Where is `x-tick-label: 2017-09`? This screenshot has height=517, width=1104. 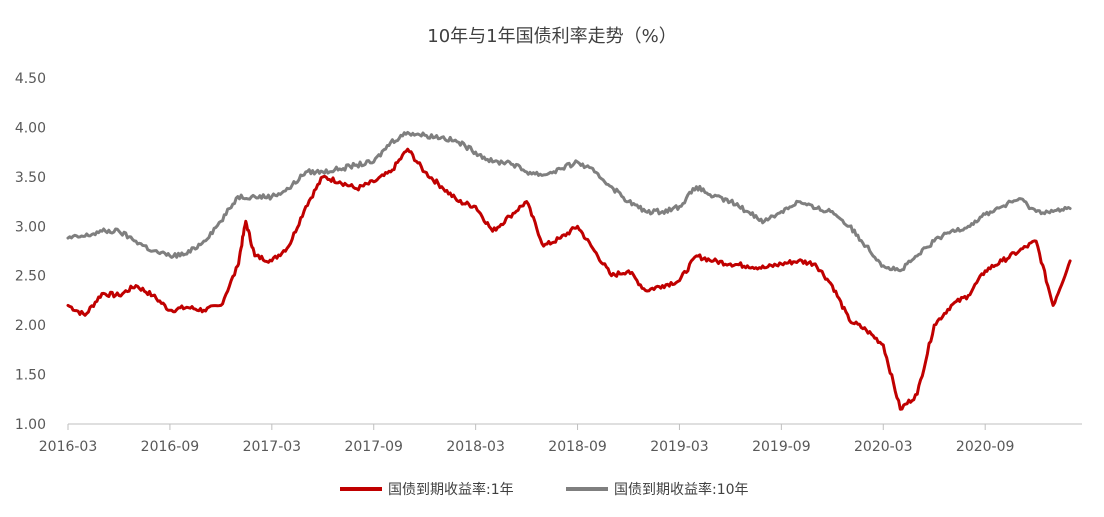 x-tick-label: 2017-09 is located at coordinates (373, 447).